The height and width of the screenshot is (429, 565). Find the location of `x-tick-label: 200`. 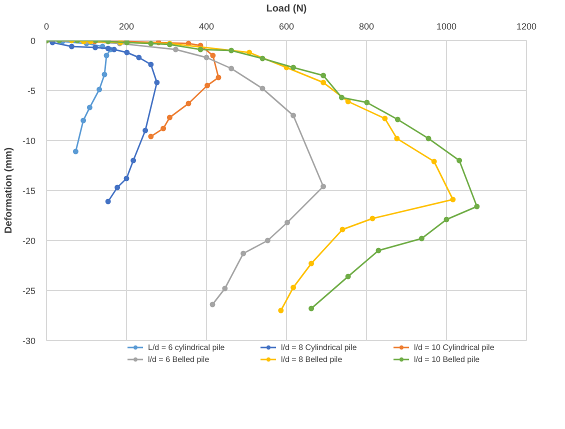

x-tick-label: 200 is located at coordinates (126, 27).